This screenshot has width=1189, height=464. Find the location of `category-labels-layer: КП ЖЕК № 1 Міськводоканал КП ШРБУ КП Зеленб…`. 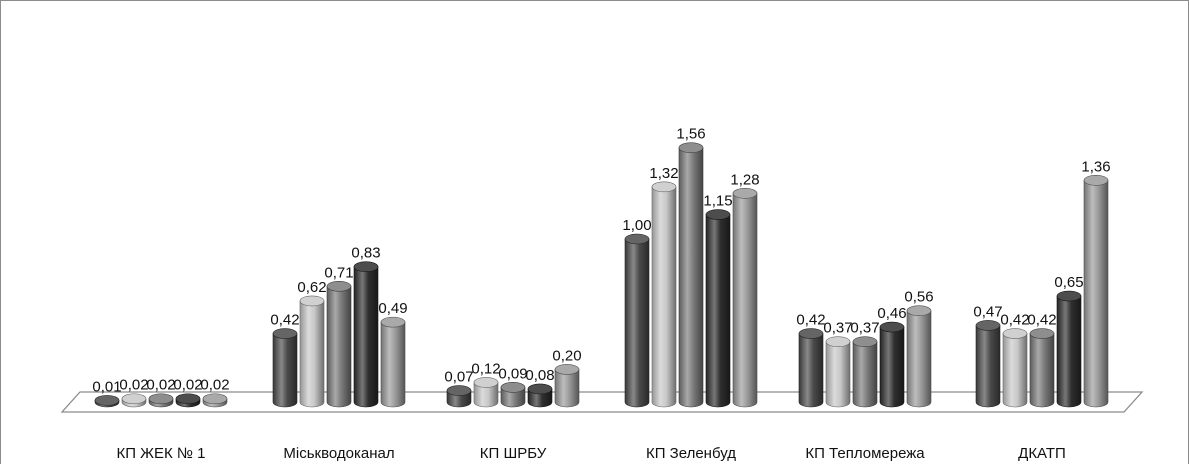

category-labels-layer: КП ЖЕК № 1 Міськводоканал КП ШРБУ КП Зеленб… is located at coordinates (590, 453).